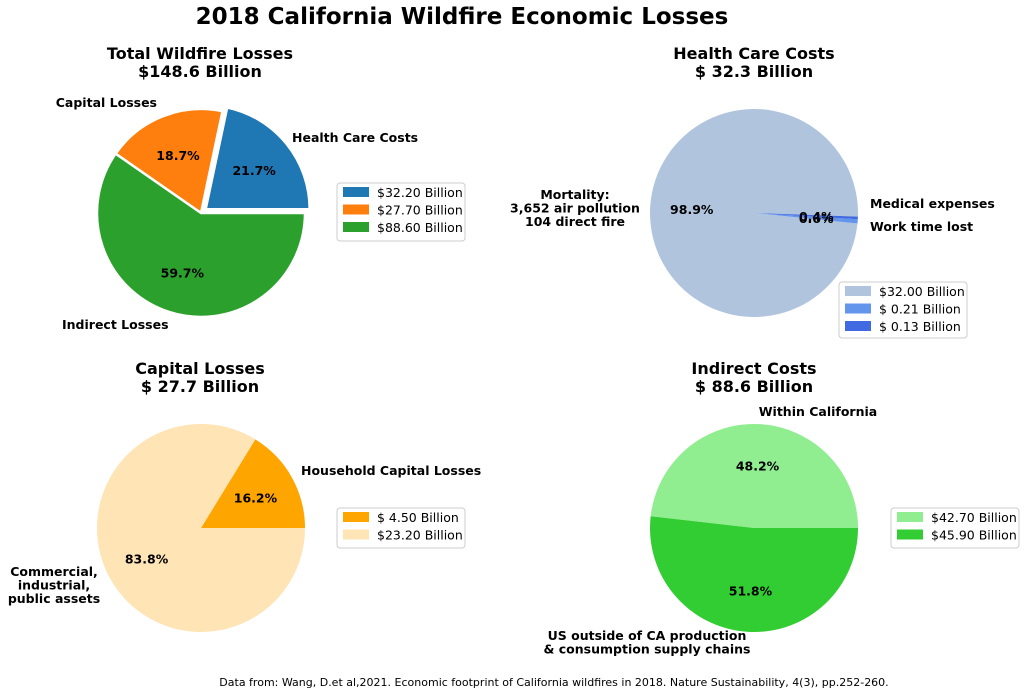 The width and height of the screenshot is (1024, 693). What do you see at coordinates (932, 203) in the screenshot?
I see `slice-category-label: Medical expenses` at bounding box center [932, 203].